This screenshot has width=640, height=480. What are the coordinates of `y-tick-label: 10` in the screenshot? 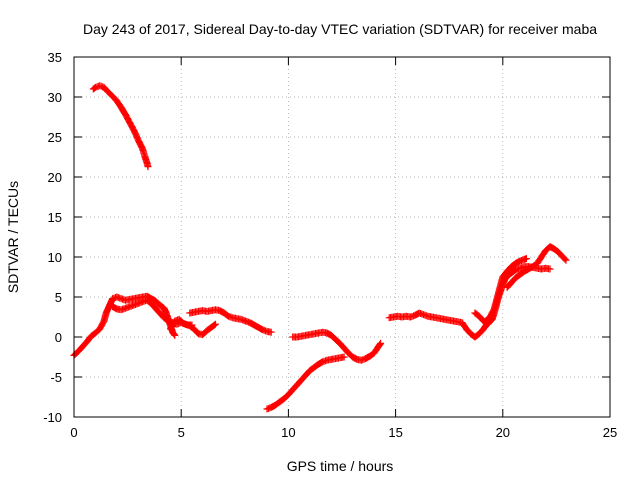 It's located at (55, 257).